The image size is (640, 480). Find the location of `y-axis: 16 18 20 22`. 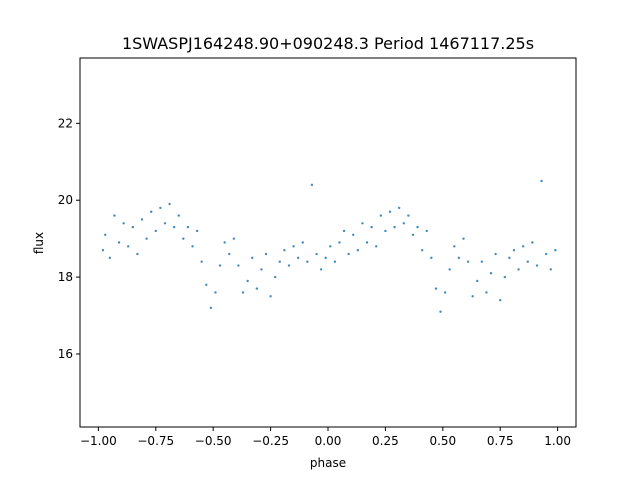

y-axis: 16 18 20 22 is located at coordinates (69, 238).